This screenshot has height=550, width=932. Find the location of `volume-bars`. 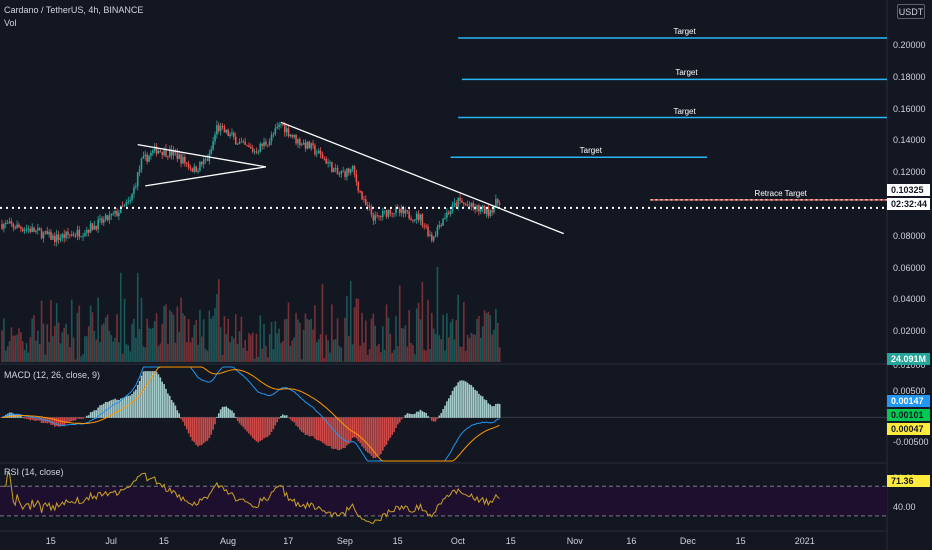

volume-bars is located at coordinates (251, 314).